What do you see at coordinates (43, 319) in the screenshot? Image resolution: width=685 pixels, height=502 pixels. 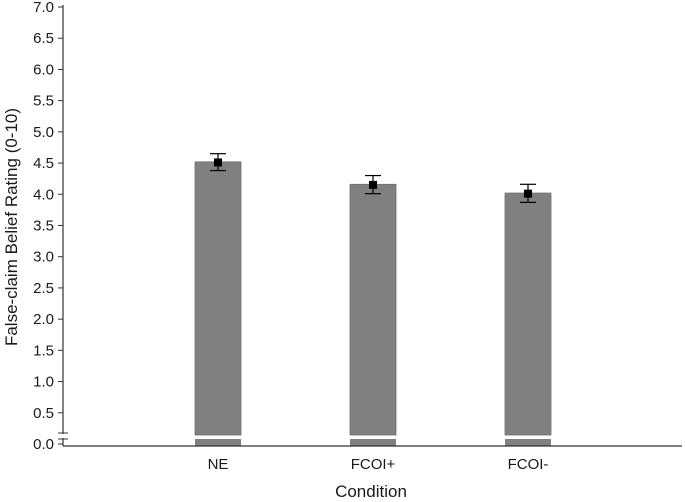 I see `y-tick-label: 2.0` at bounding box center [43, 319].